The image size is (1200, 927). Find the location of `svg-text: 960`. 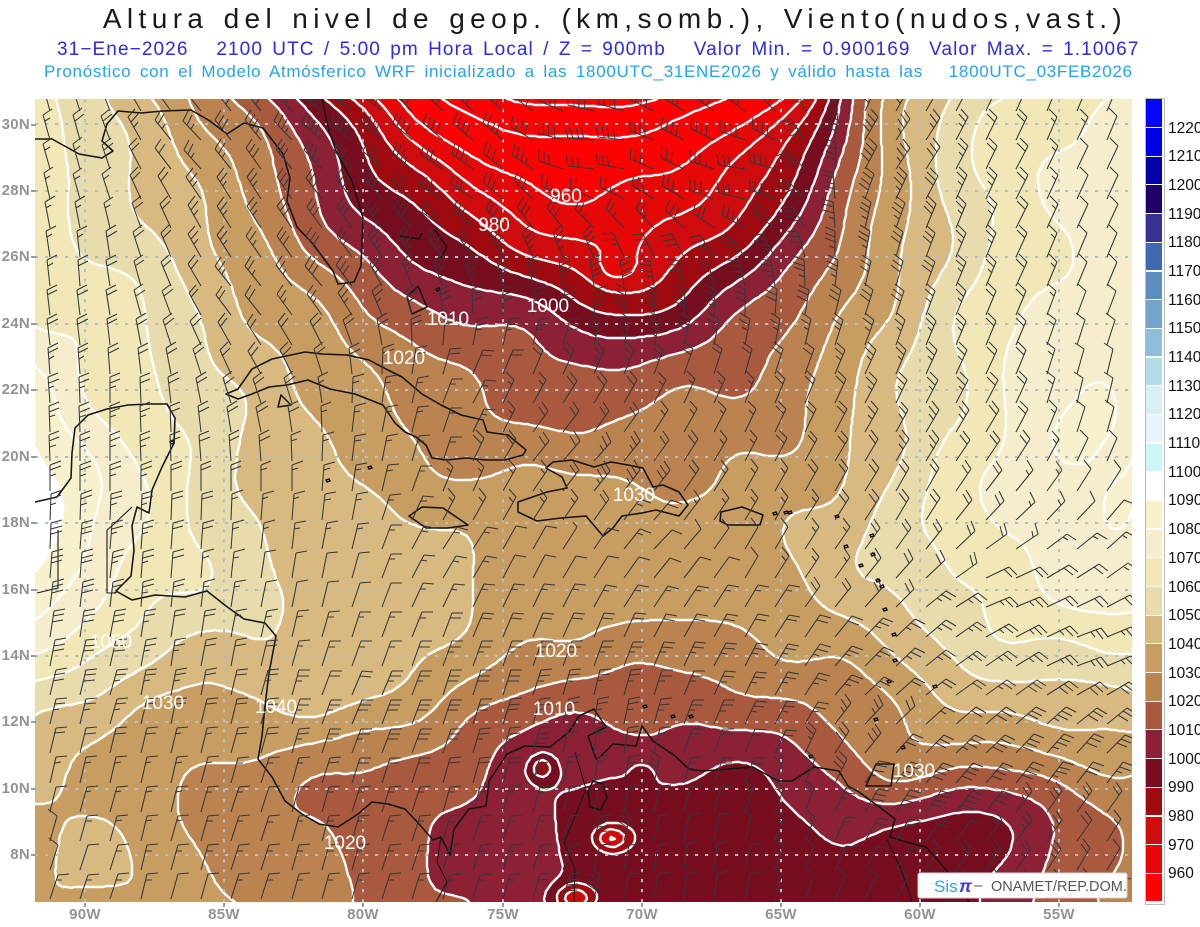

svg-text: 960 is located at coordinates (566, 196).